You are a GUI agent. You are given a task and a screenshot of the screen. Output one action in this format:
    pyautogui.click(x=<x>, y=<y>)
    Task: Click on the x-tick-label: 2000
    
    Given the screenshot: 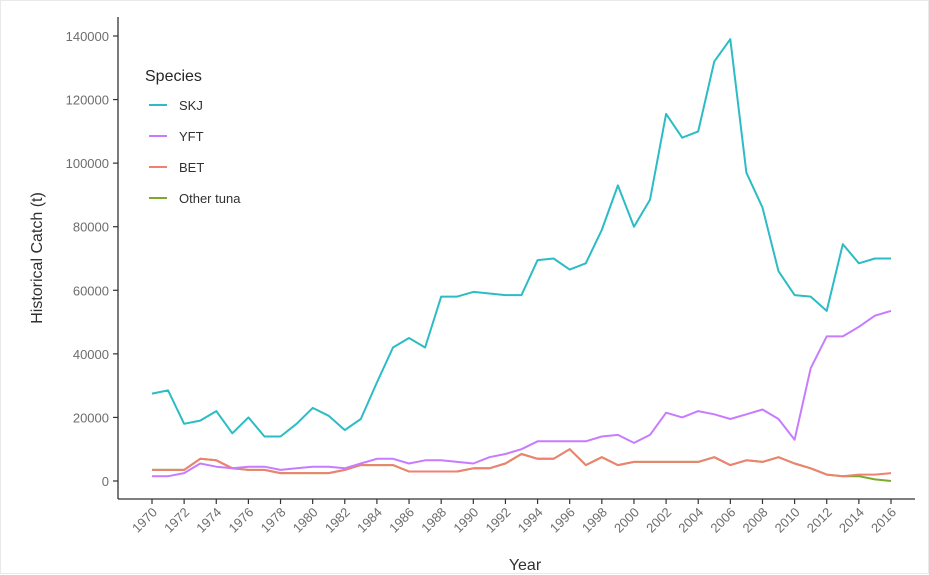 What is the action you would take?
    pyautogui.click(x=626, y=520)
    